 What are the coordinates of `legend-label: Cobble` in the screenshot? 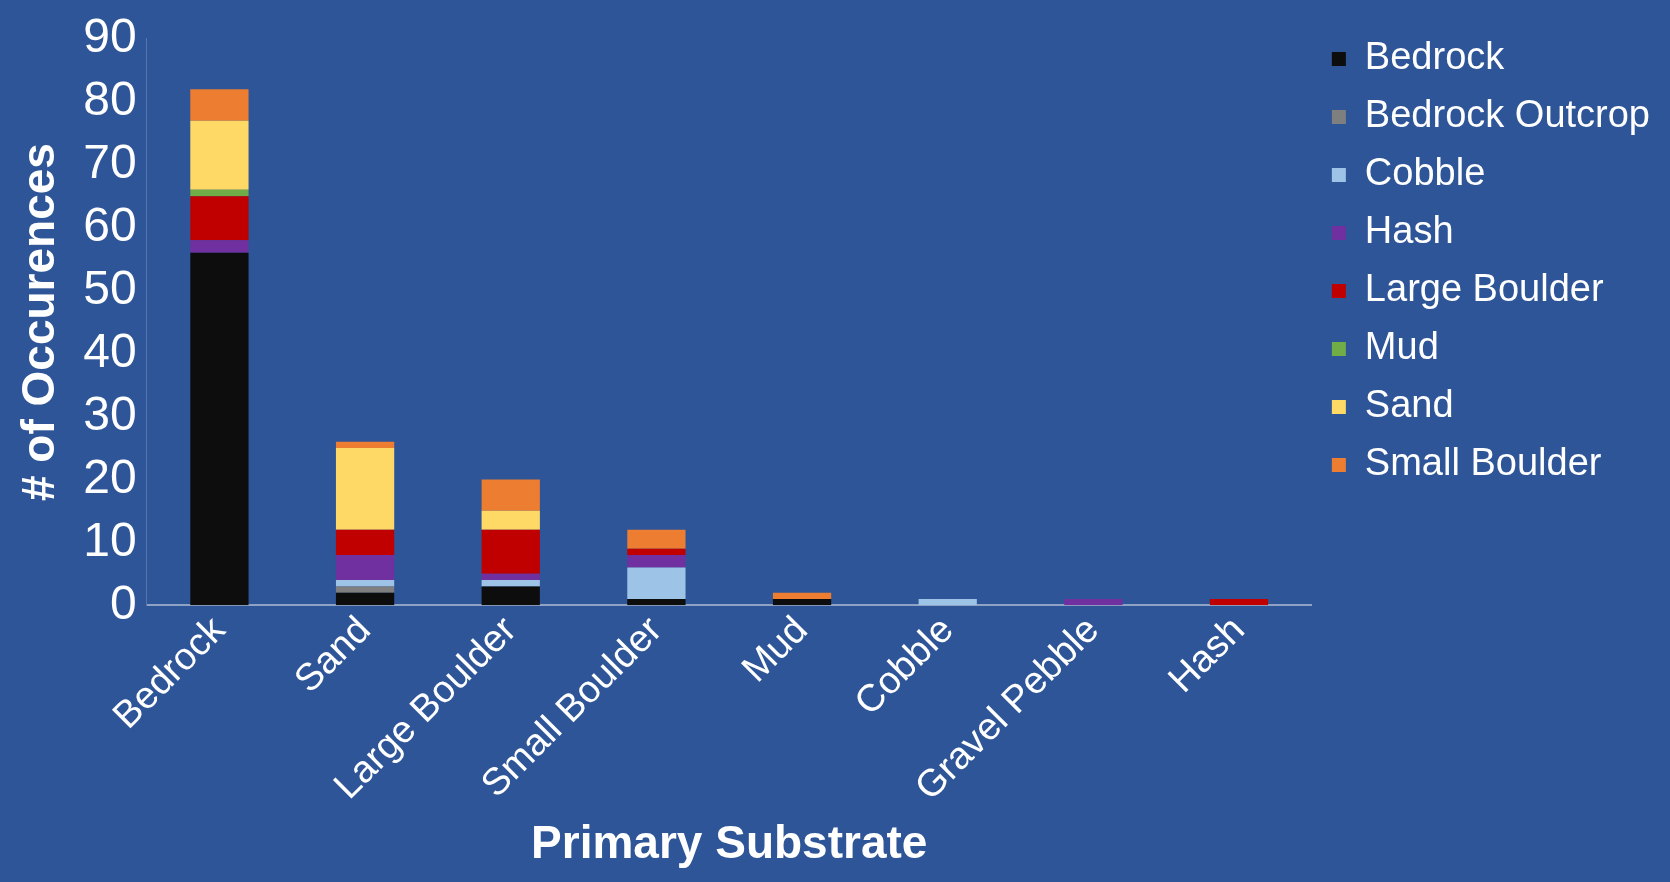 It's located at (1425, 172).